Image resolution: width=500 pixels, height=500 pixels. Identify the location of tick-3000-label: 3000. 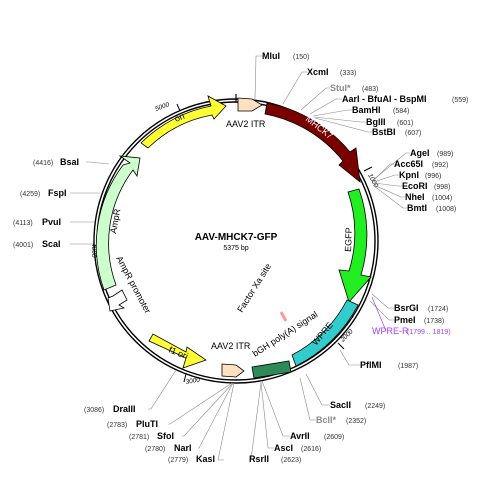
(193, 380).